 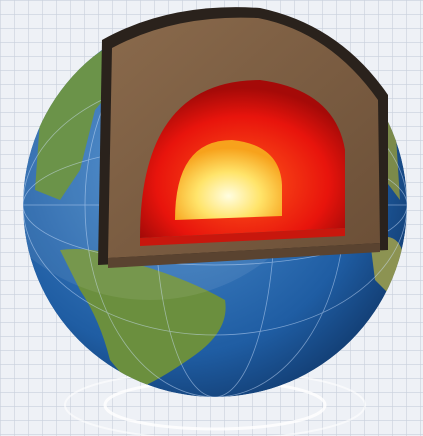 What do you see at coordinates (228, 180) in the screenshot?
I see `inner-core` at bounding box center [228, 180].